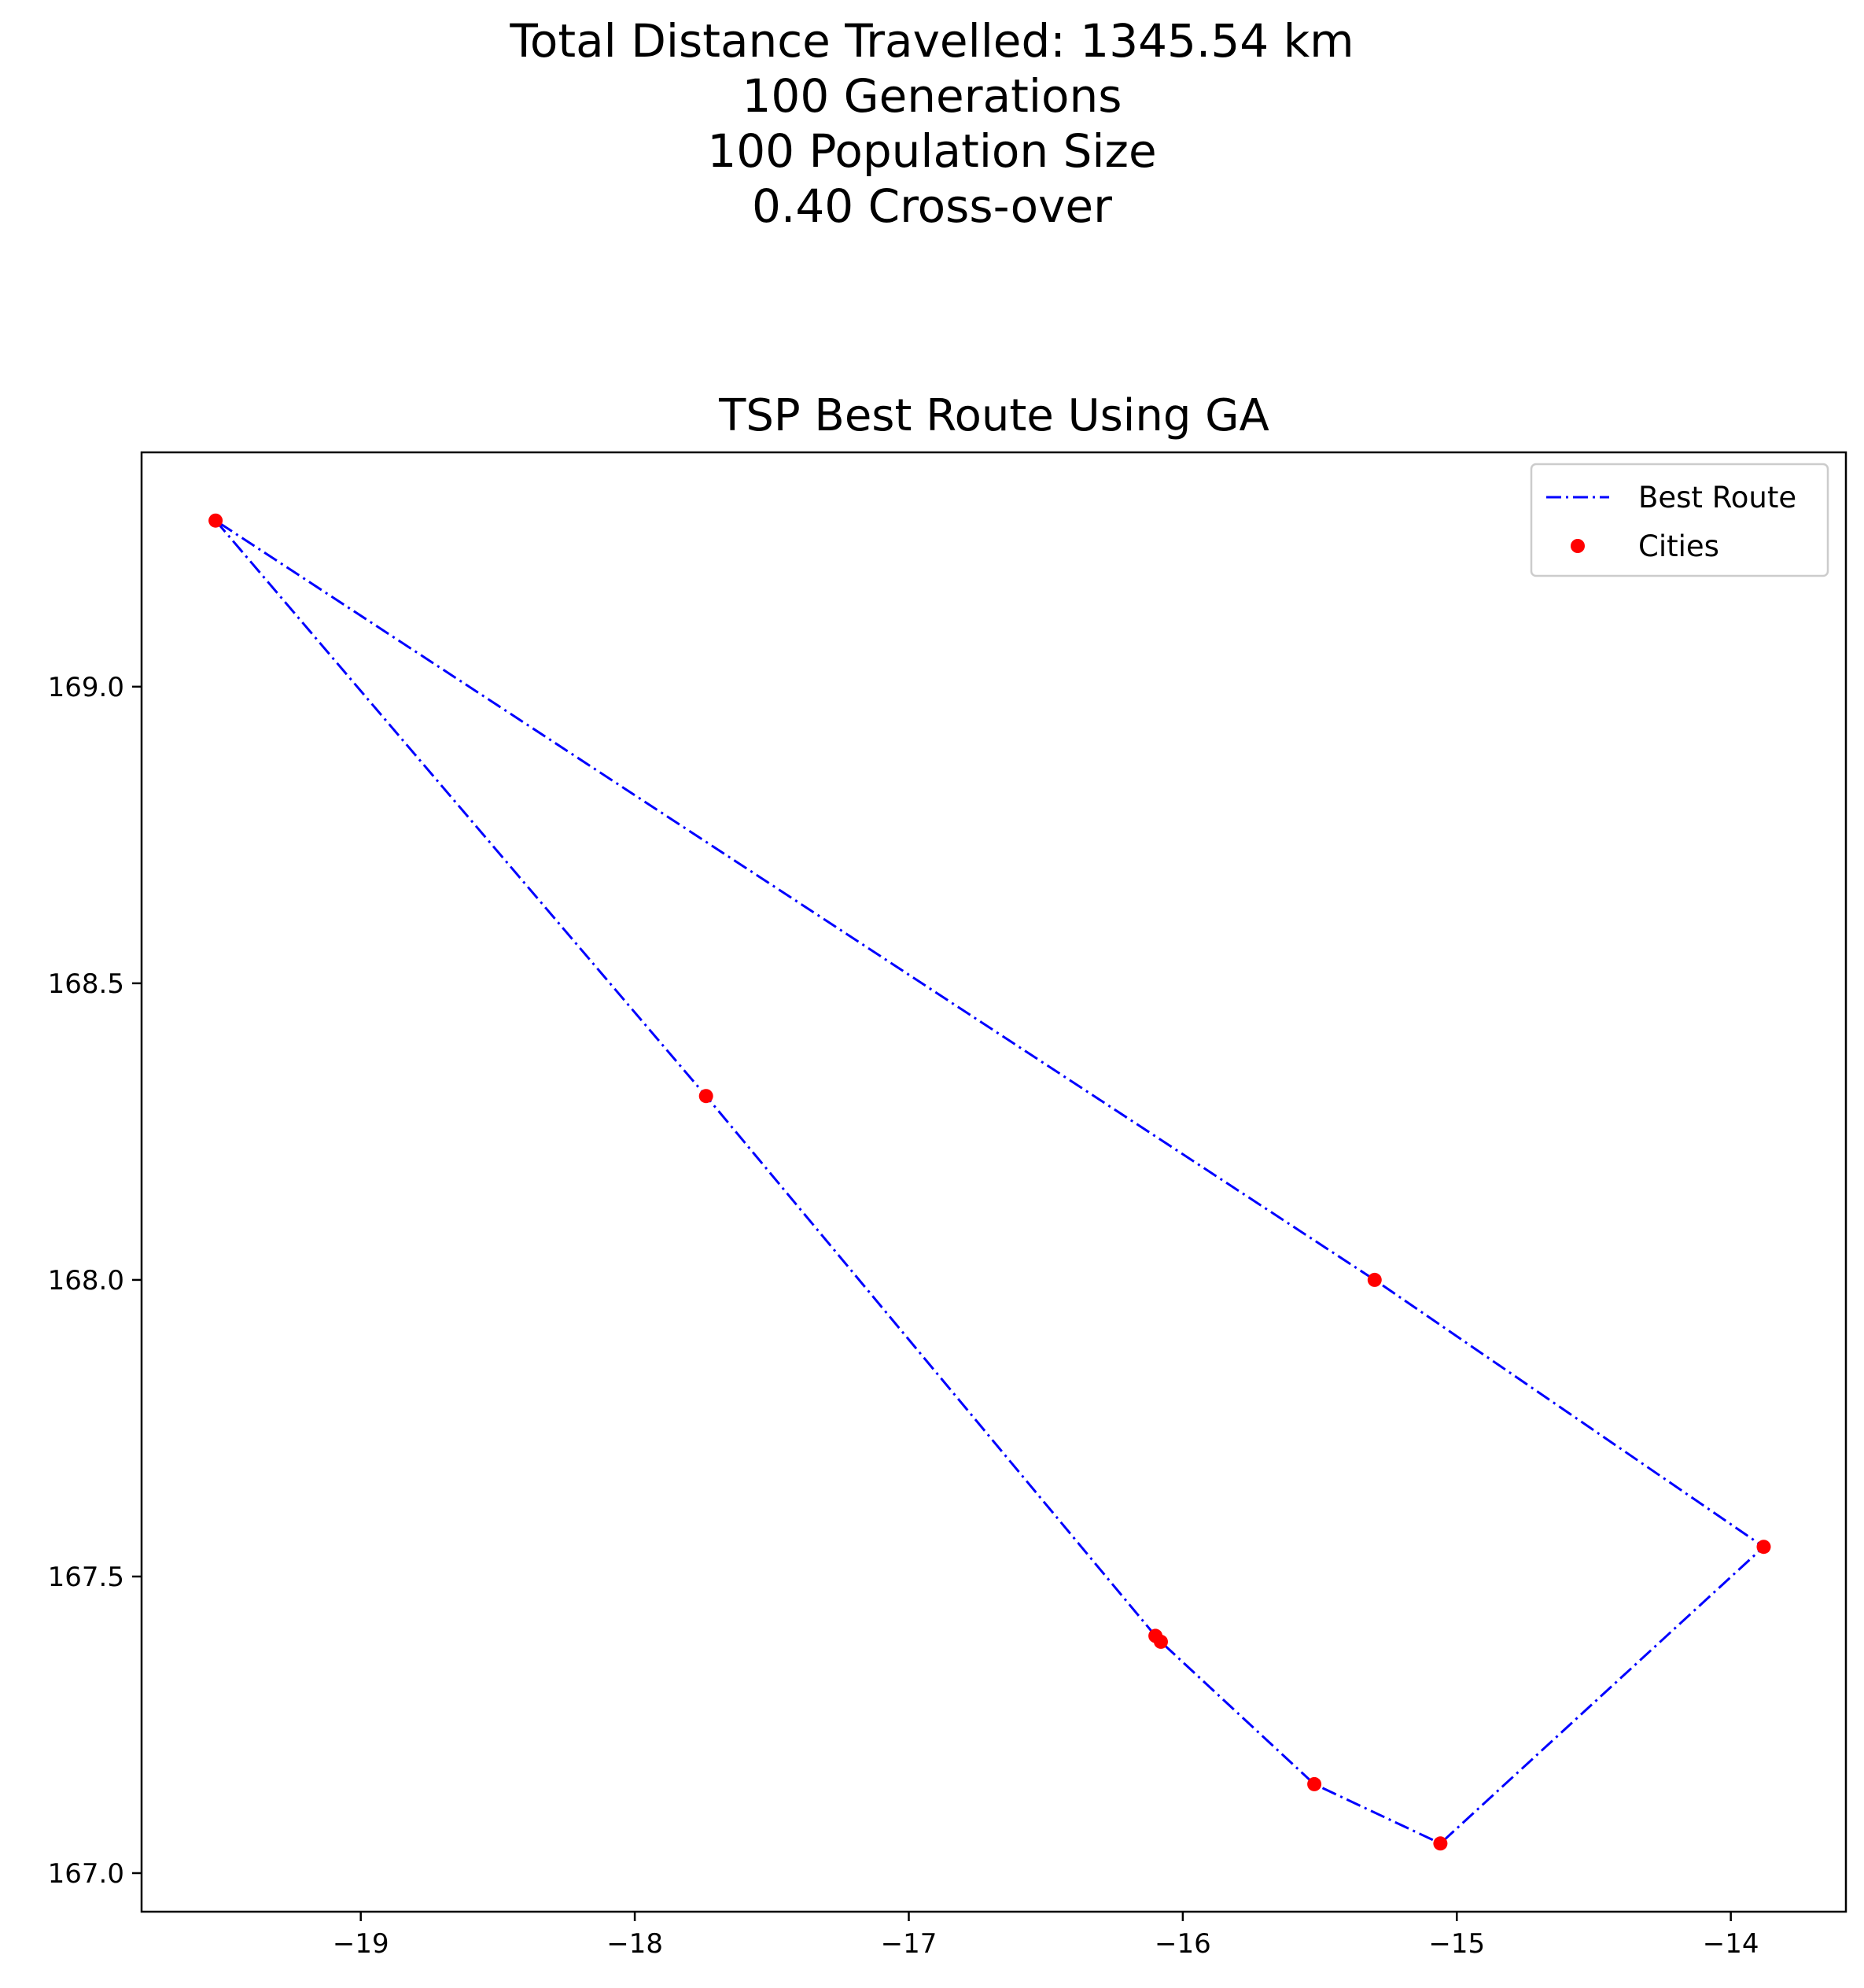  Describe the element at coordinates (1456, 1944) in the screenshot. I see `x-tick-label: −15` at that location.